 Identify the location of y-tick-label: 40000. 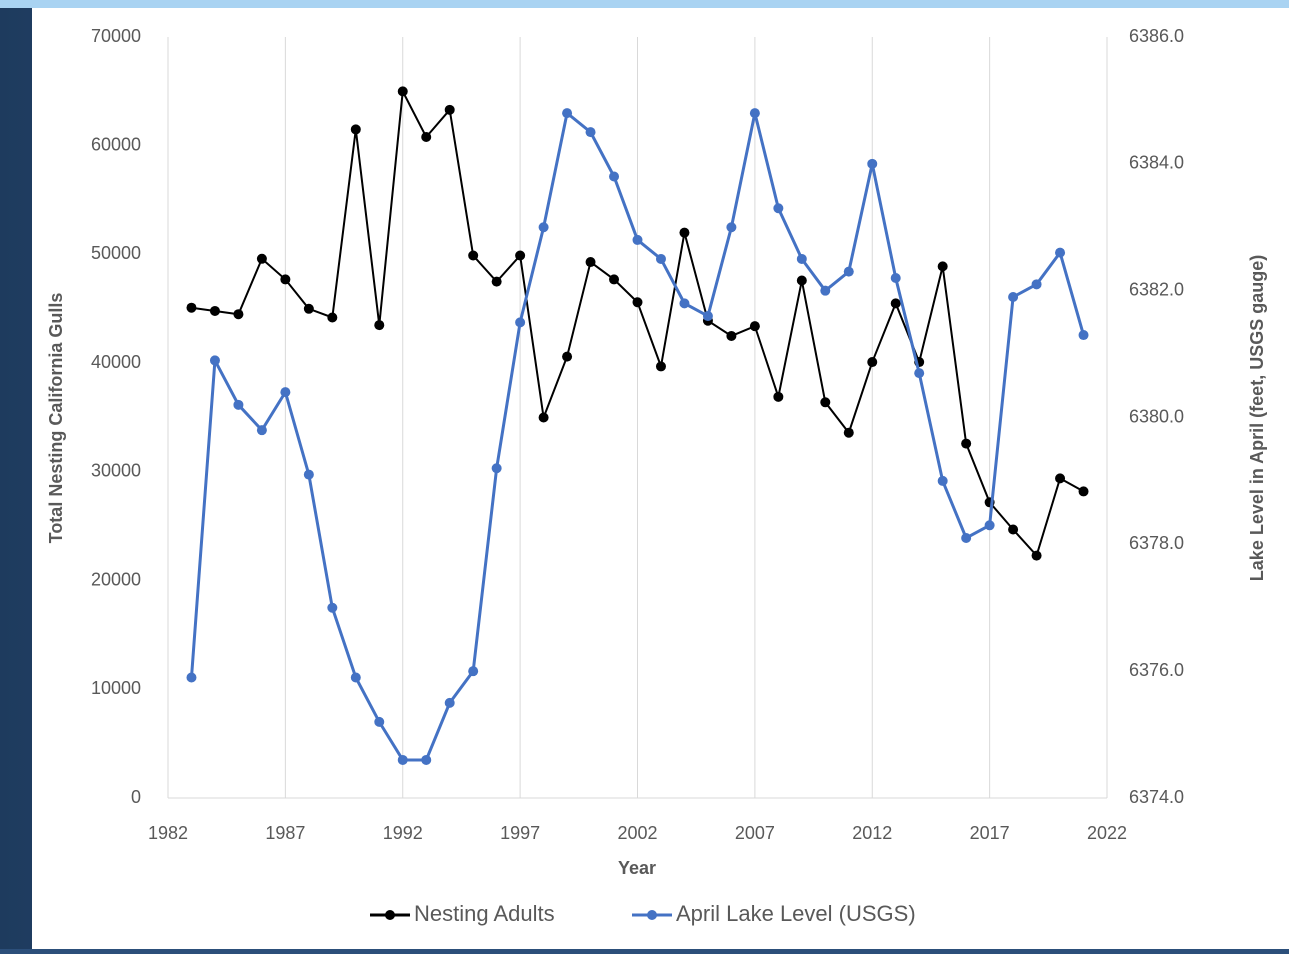
(116, 362).